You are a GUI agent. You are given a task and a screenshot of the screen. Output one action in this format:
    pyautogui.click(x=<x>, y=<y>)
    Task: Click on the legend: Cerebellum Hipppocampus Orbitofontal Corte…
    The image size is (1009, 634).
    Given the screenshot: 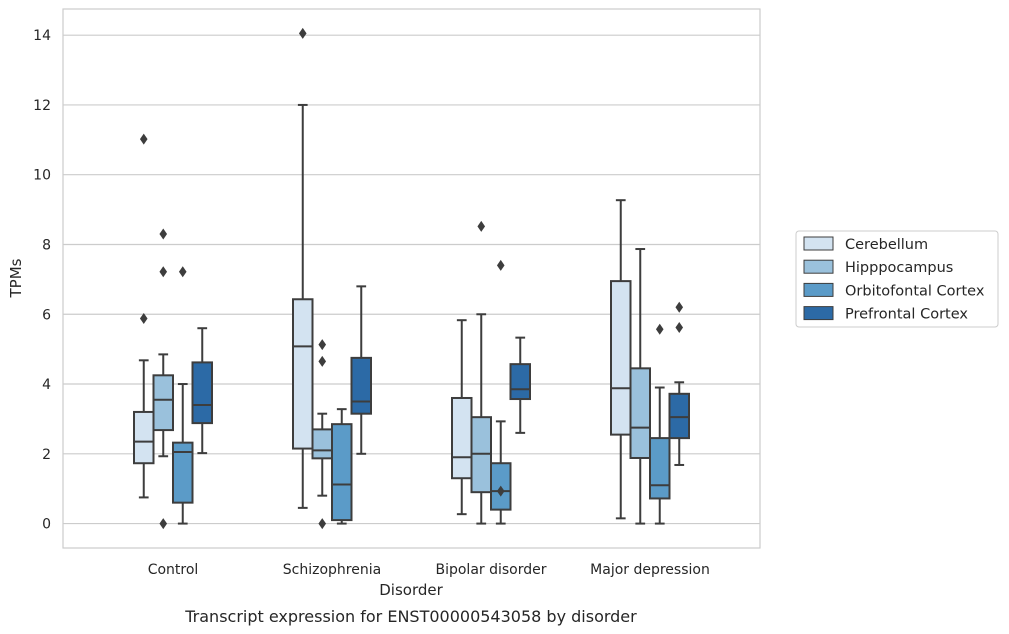 What is the action you would take?
    pyautogui.click(x=897, y=279)
    